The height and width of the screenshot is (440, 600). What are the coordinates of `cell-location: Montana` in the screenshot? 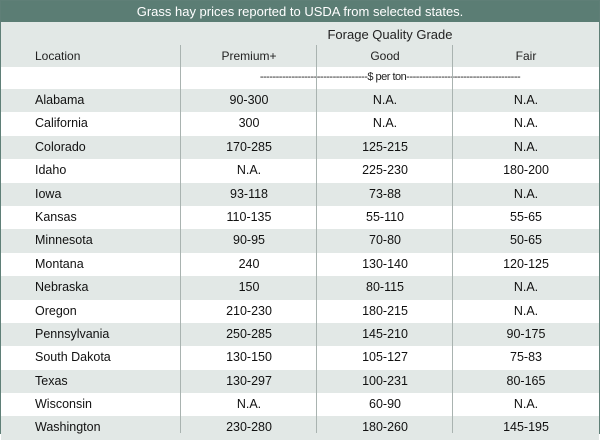 It's located at (59, 263).